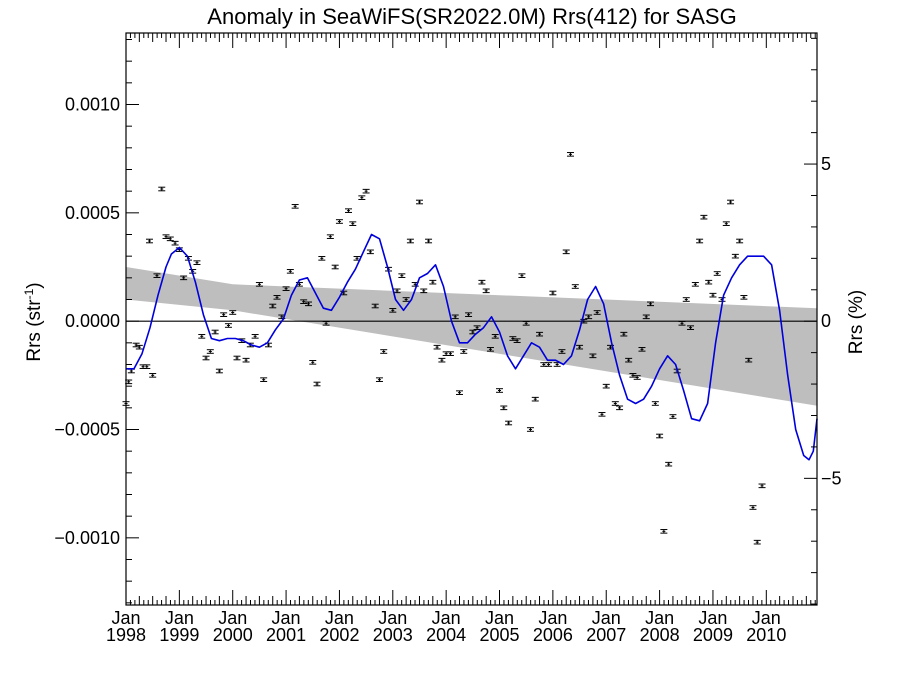  What do you see at coordinates (33, 321) in the screenshot?
I see `y-axis-left-title: Rrs (str-1)` at bounding box center [33, 321].